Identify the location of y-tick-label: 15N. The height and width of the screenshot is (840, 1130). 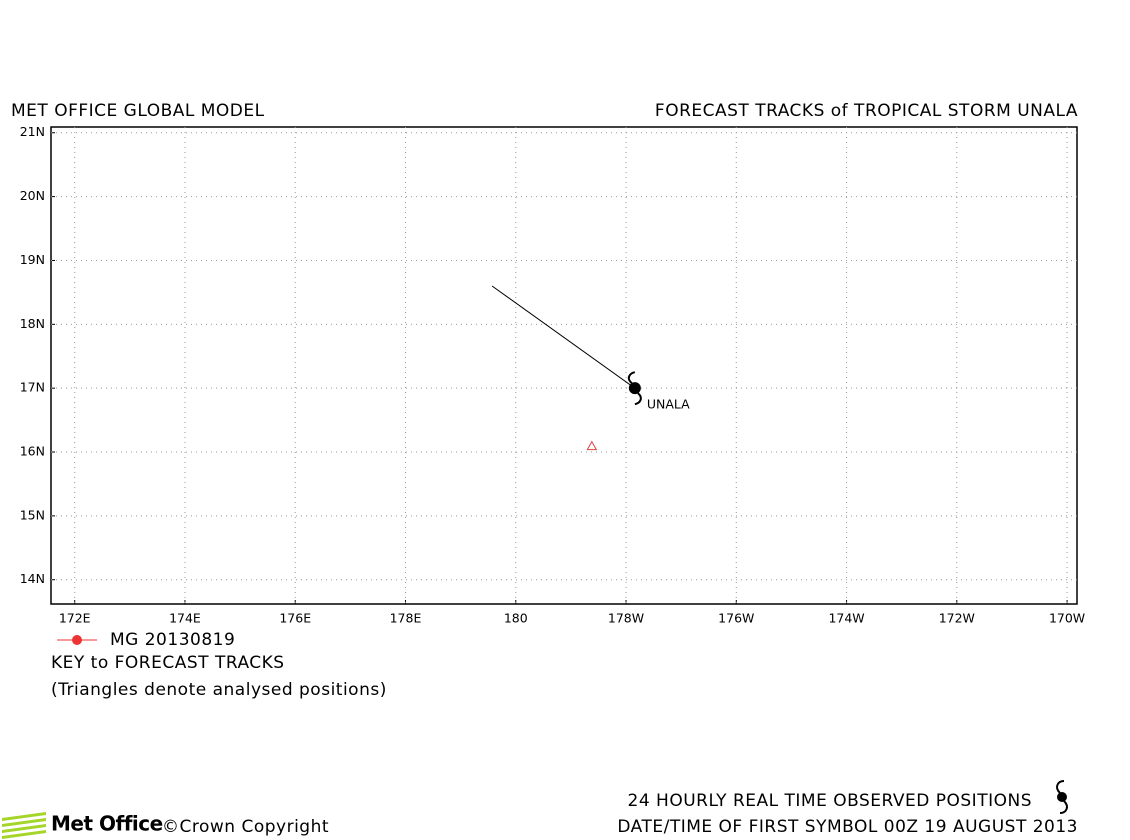
(32, 514).